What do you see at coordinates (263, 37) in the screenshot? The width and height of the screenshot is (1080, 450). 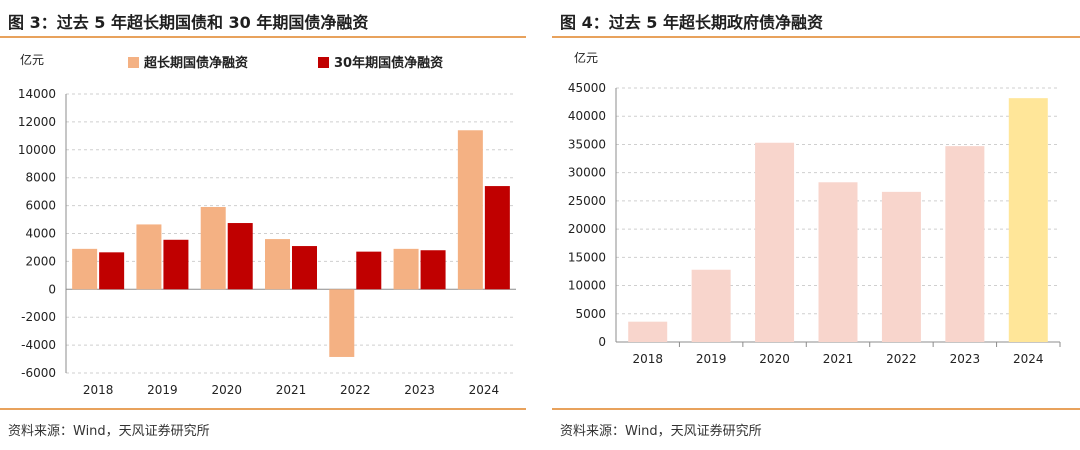 I see `title-divider-left` at bounding box center [263, 37].